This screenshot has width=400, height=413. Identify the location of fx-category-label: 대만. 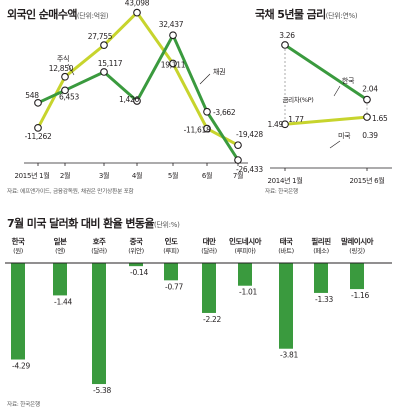
(209, 241).